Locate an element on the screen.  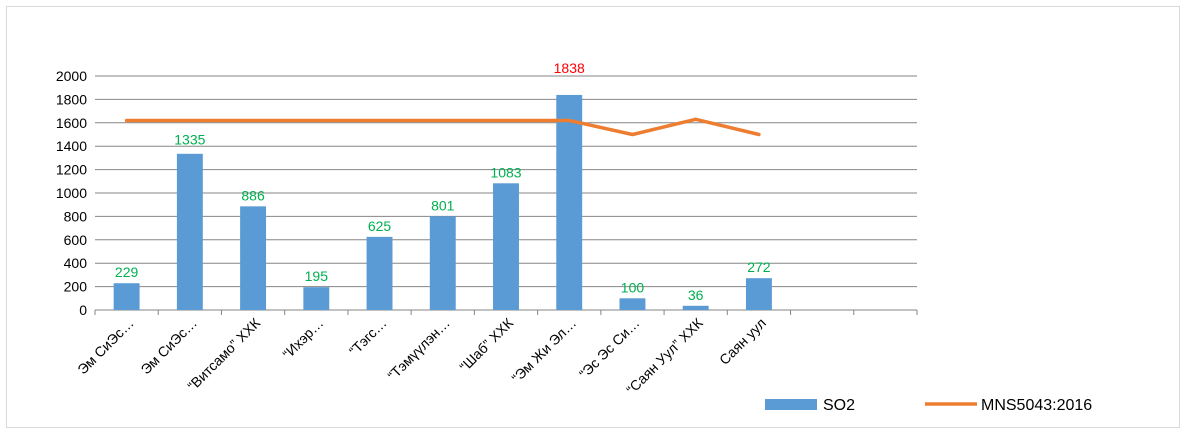
data-label: 36 is located at coordinates (696, 295).